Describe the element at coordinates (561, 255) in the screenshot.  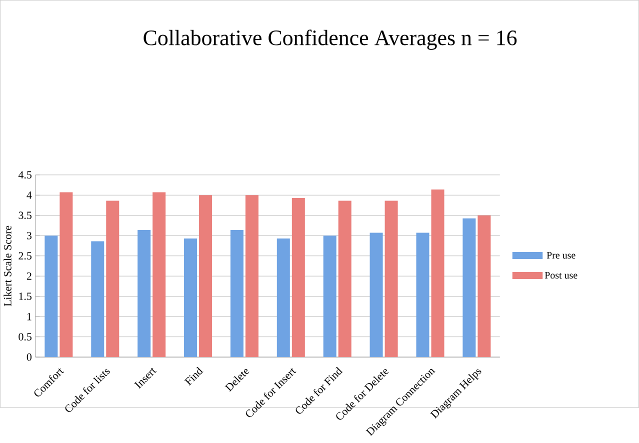
I see `legend-label: Pre use` at that location.